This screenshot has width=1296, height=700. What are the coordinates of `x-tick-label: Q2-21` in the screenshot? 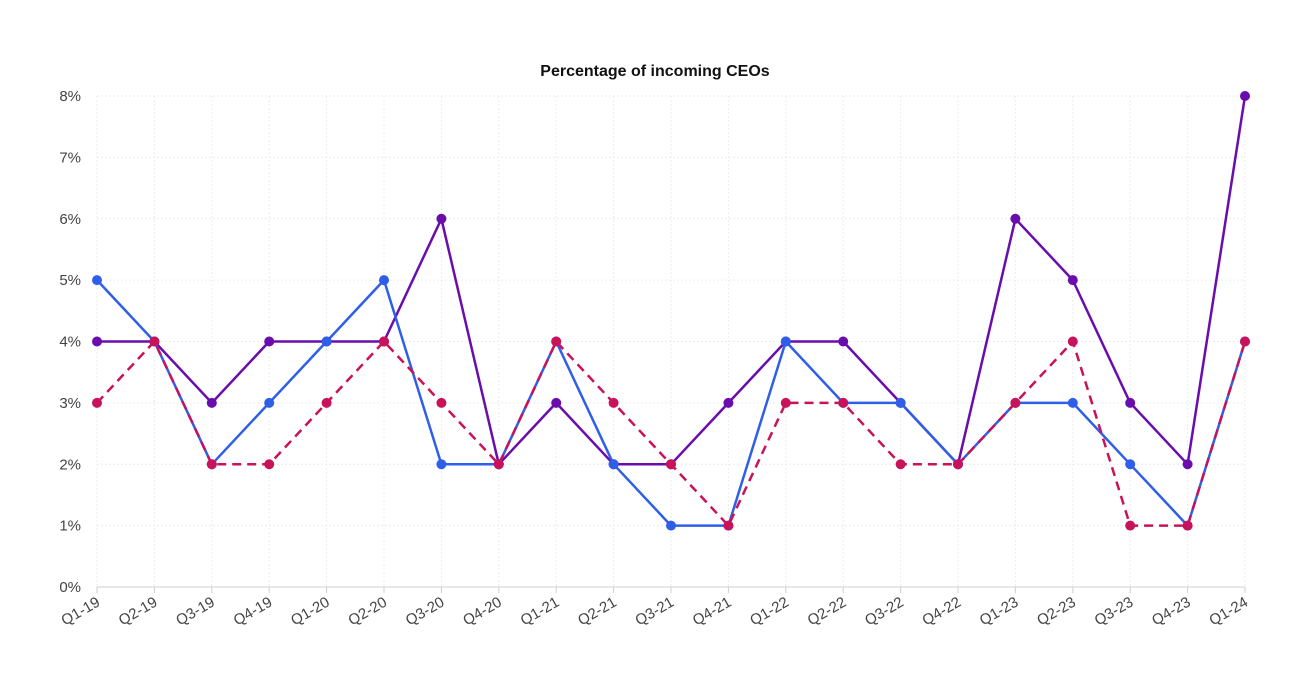 It's located at (597, 612).